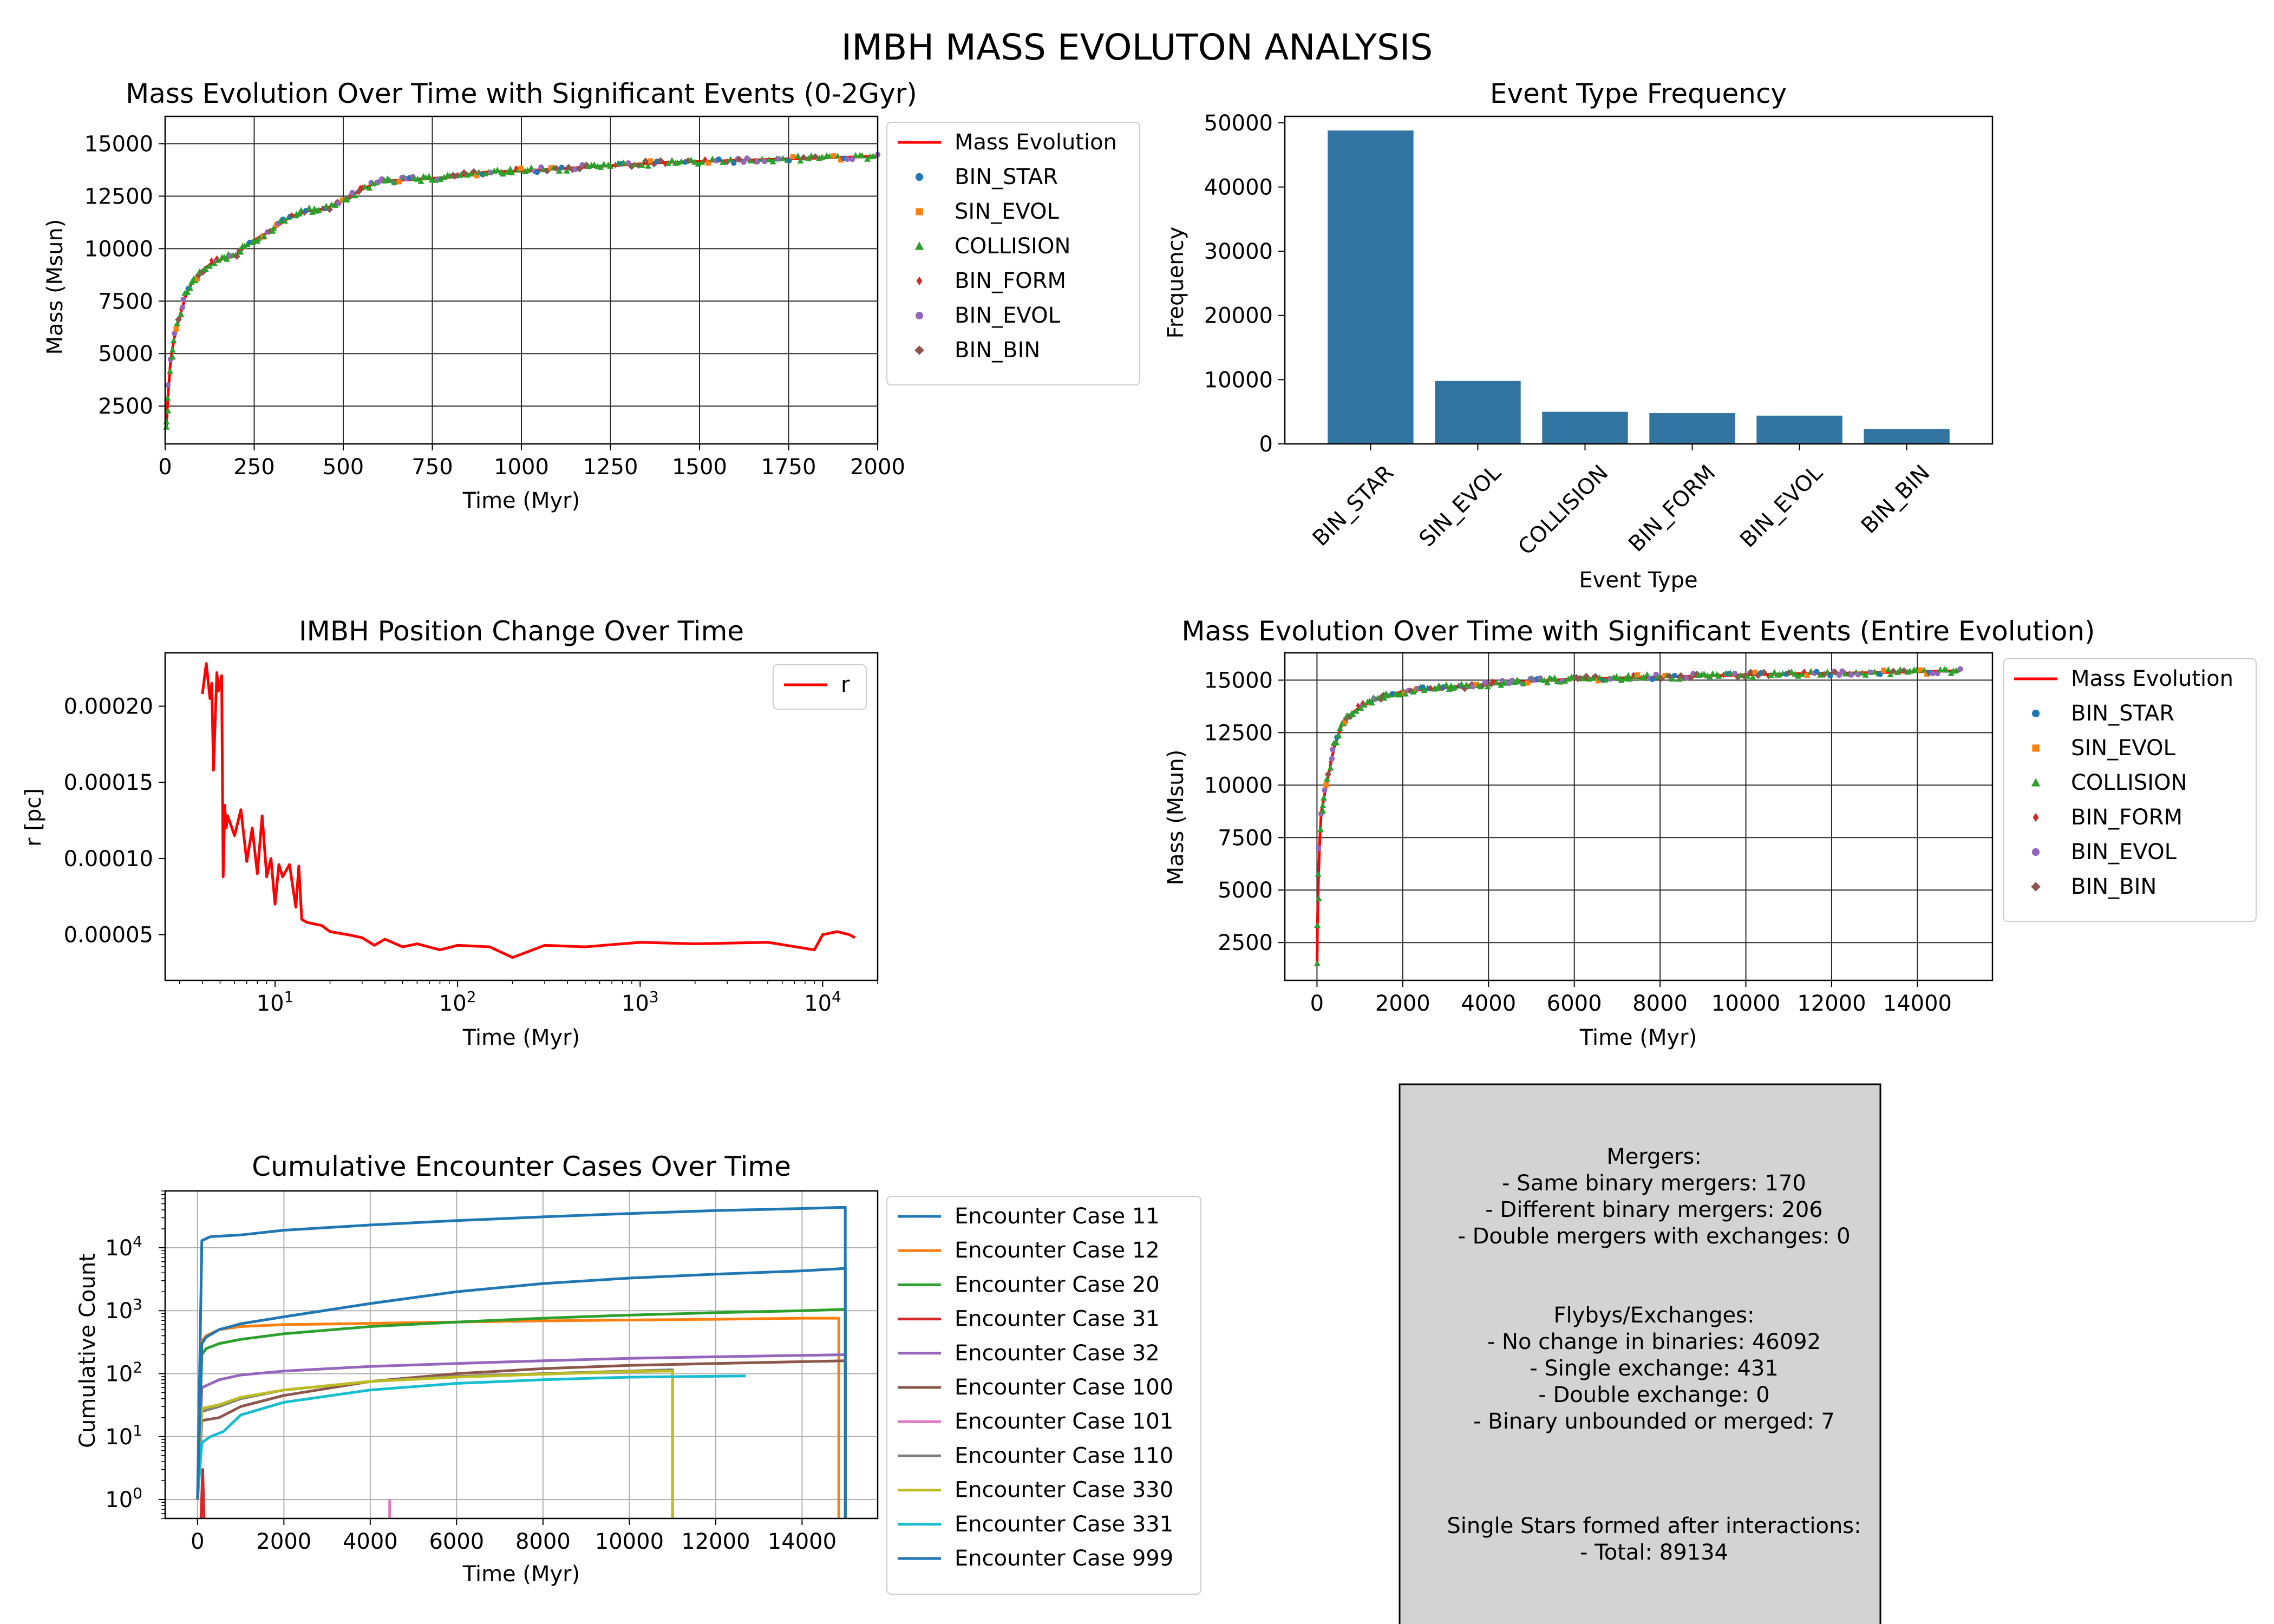 Image resolution: width=2274 pixels, height=1624 pixels. I want to click on legend-entry: Encounter Case 100, so click(1035, 1387).